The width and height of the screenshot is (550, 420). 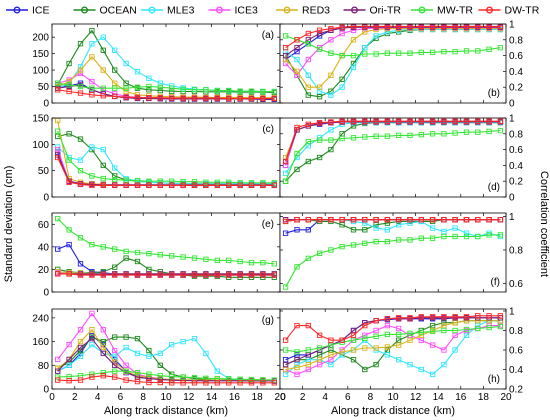 I want to click on panel-a-point-ocean, so click(x=126, y=83).